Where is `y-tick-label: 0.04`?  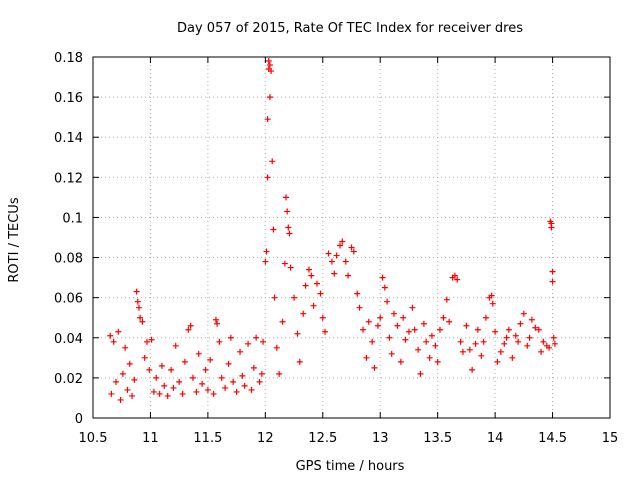 y-tick-label: 0.04 is located at coordinates (68, 339).